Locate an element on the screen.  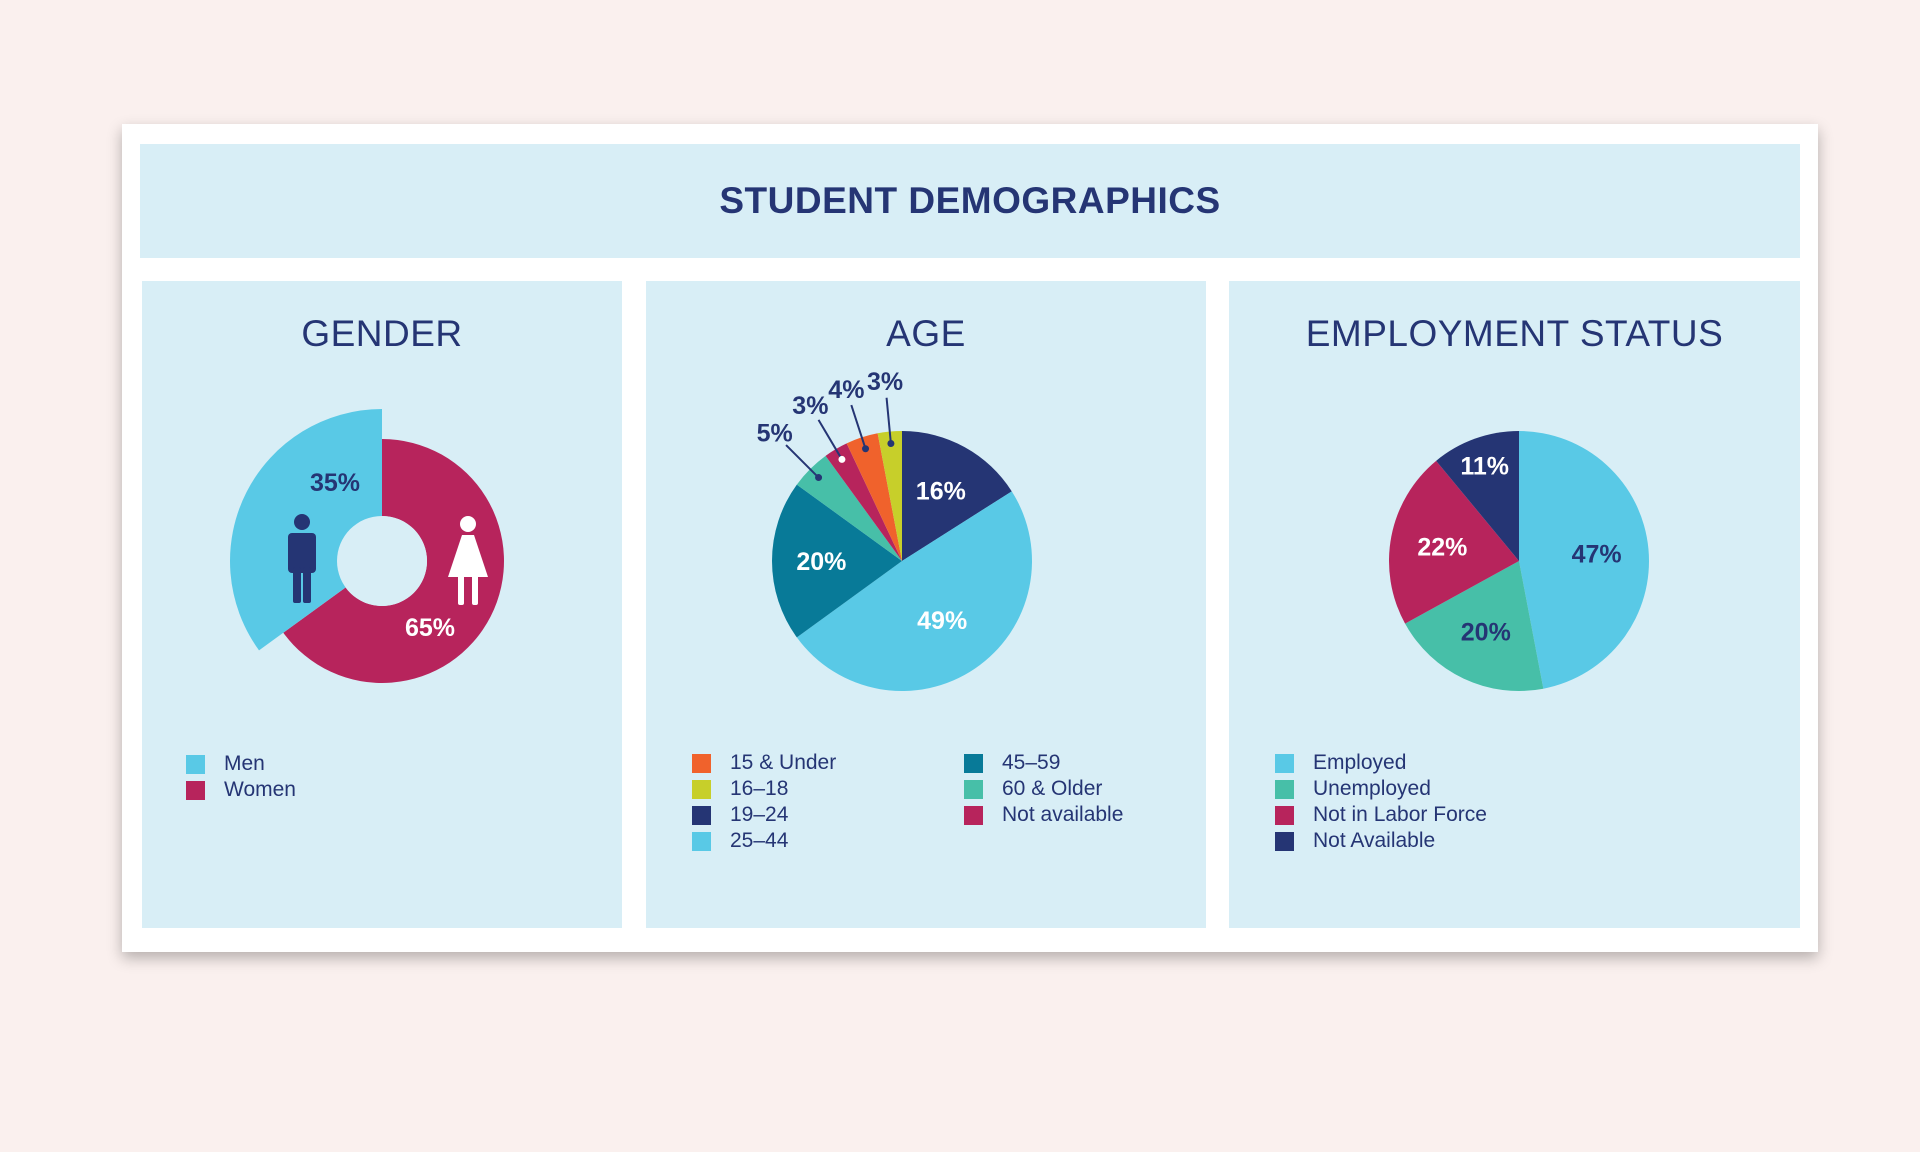
employment-pie-chart: 47% 20% 22% 11% is located at coordinates (1519, 561).